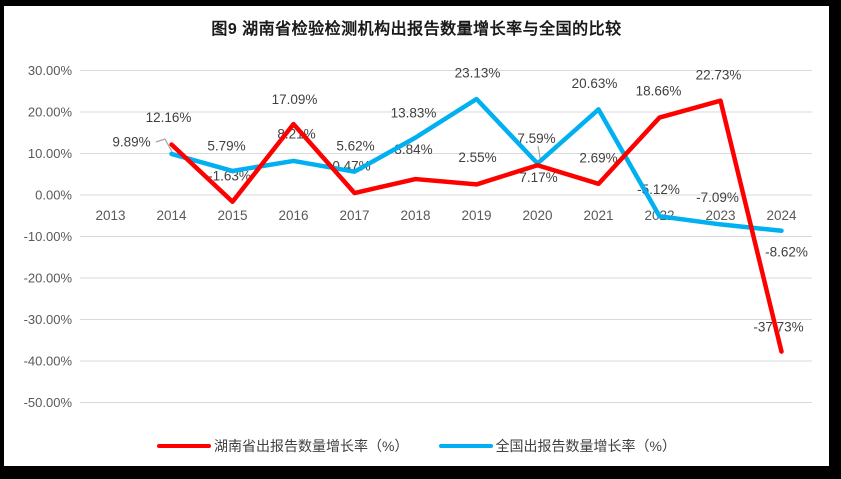 The height and width of the screenshot is (479, 841). I want to click on data-label-national-report-growth: 5.79%, so click(226, 146).